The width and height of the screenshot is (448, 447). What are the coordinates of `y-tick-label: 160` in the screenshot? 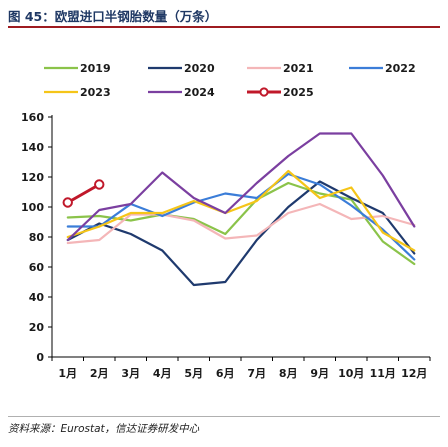 It's located at (32, 117).